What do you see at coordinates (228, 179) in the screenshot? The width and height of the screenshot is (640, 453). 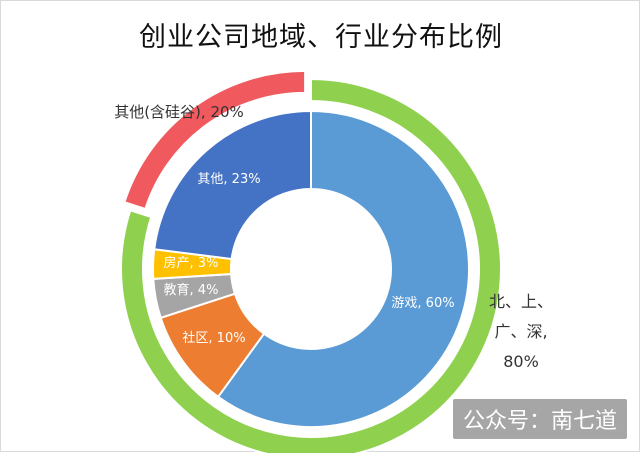 I see `inner-label-4: 其他, 23%` at bounding box center [228, 179].